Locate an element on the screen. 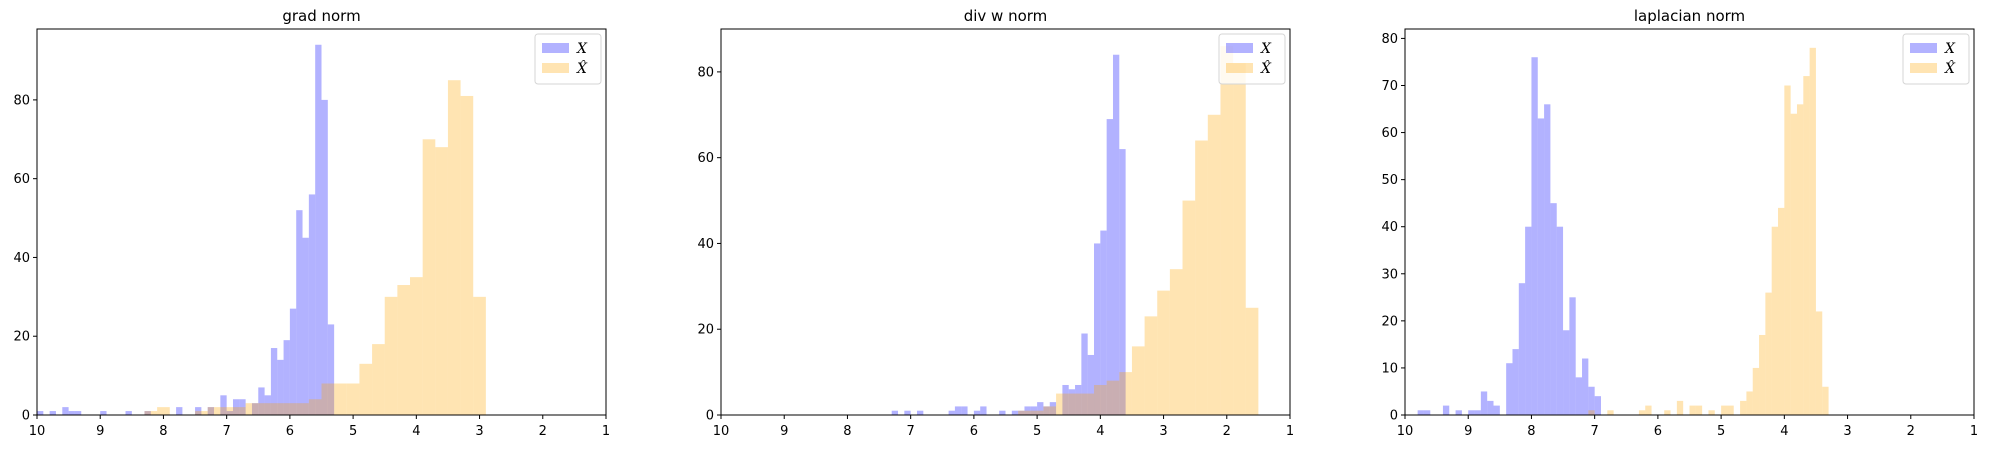  y-tick-label: 50 is located at coordinates (1389, 180).